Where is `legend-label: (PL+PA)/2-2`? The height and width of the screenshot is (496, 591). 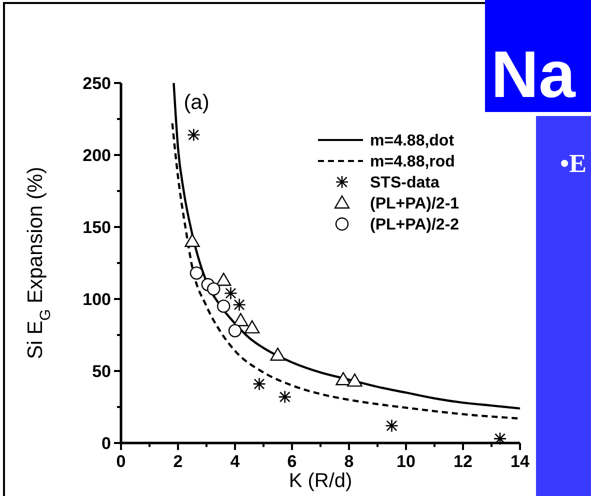 legend-label: (PL+PA)/2-2 is located at coordinates (415, 225).